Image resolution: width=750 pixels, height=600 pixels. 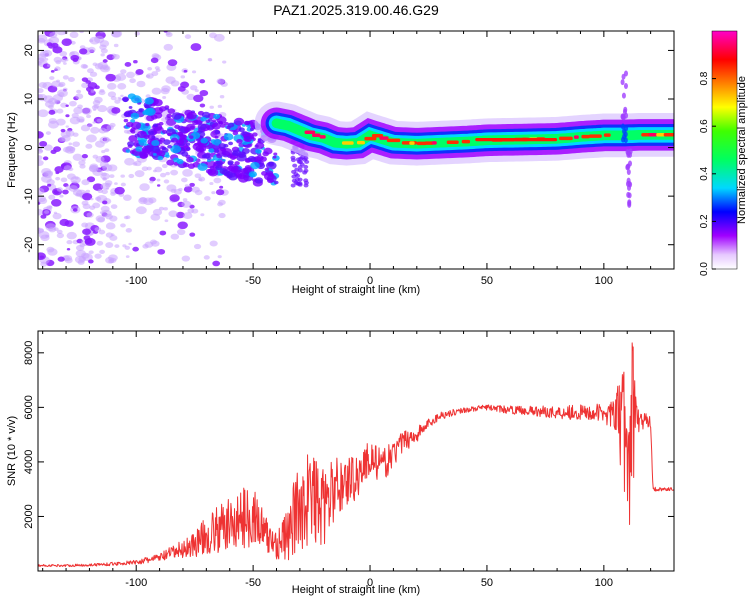 What do you see at coordinates (12, 451) in the screenshot?
I see `snr-y-label: SNR (10 * v/v)` at bounding box center [12, 451].